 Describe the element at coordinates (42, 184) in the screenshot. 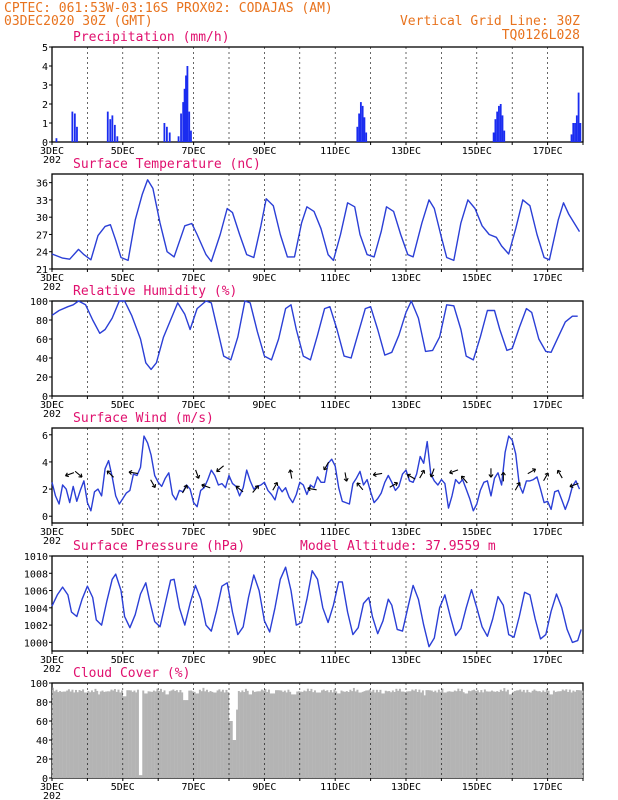

I see `y-tick-label: 36` at that location.